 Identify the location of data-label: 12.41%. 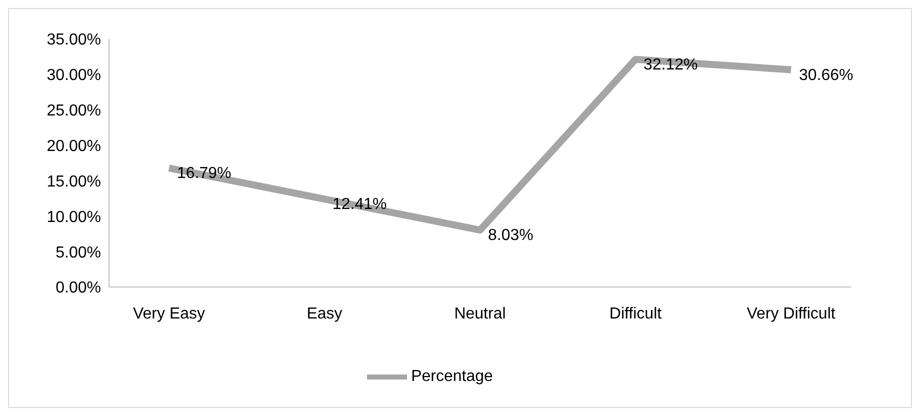
(359, 205).